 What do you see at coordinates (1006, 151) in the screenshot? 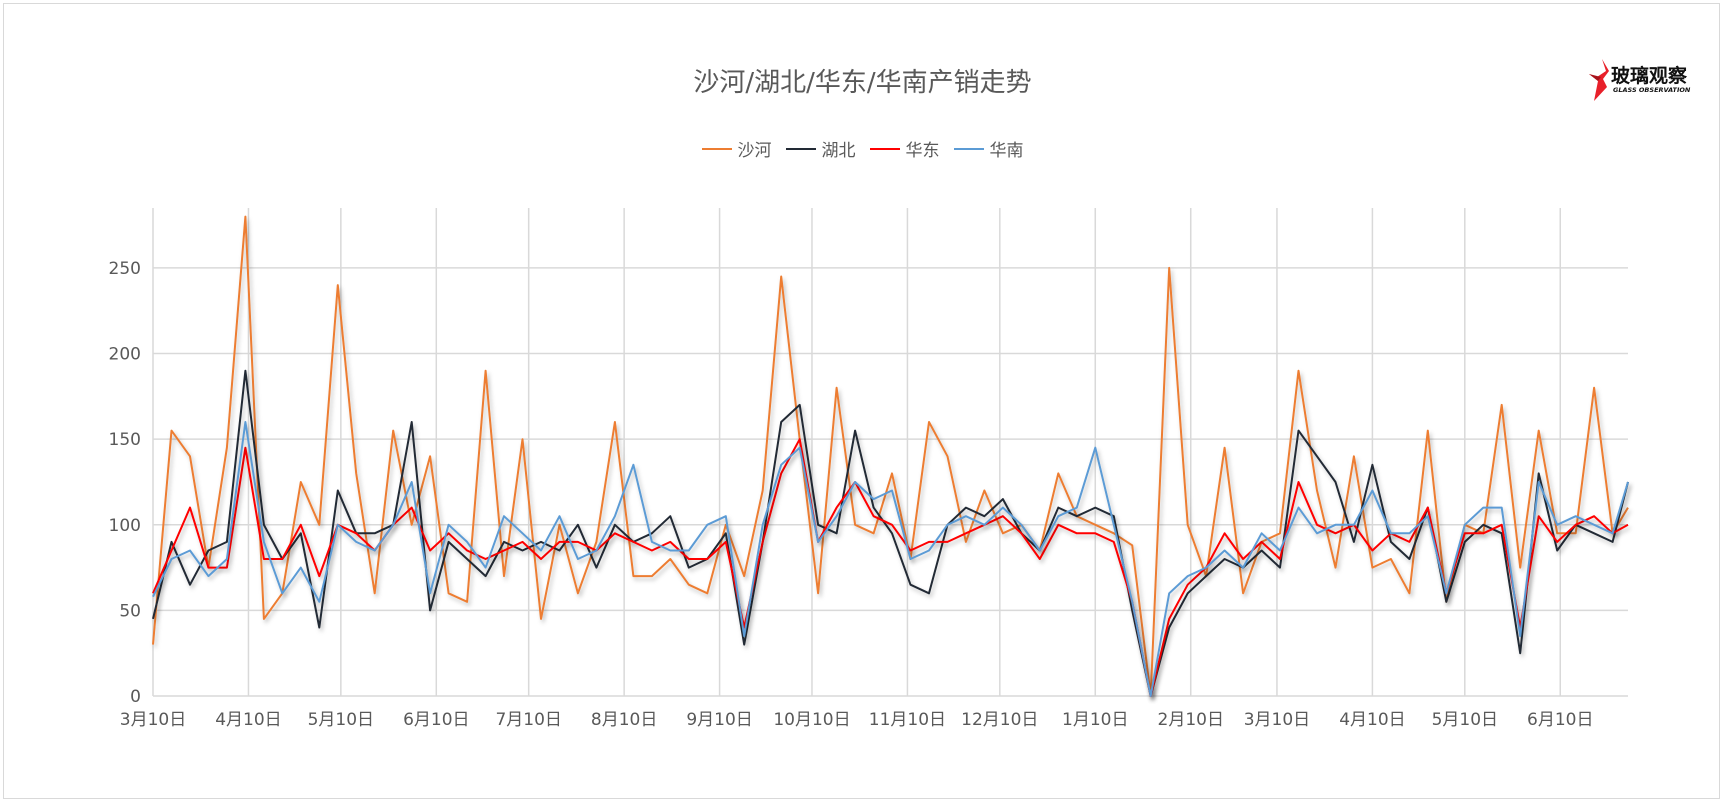
I see `legend-label: 华南` at bounding box center [1006, 151].